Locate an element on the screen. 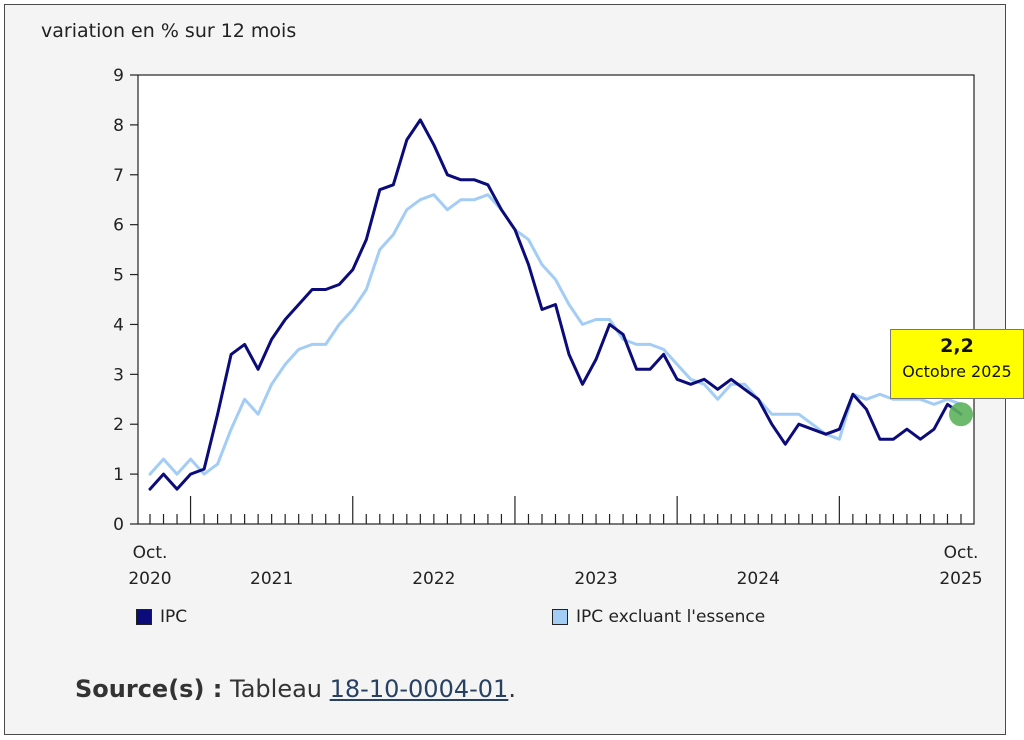 The height and width of the screenshot is (740, 1024). source-label: Source(s) : is located at coordinates (149, 689).